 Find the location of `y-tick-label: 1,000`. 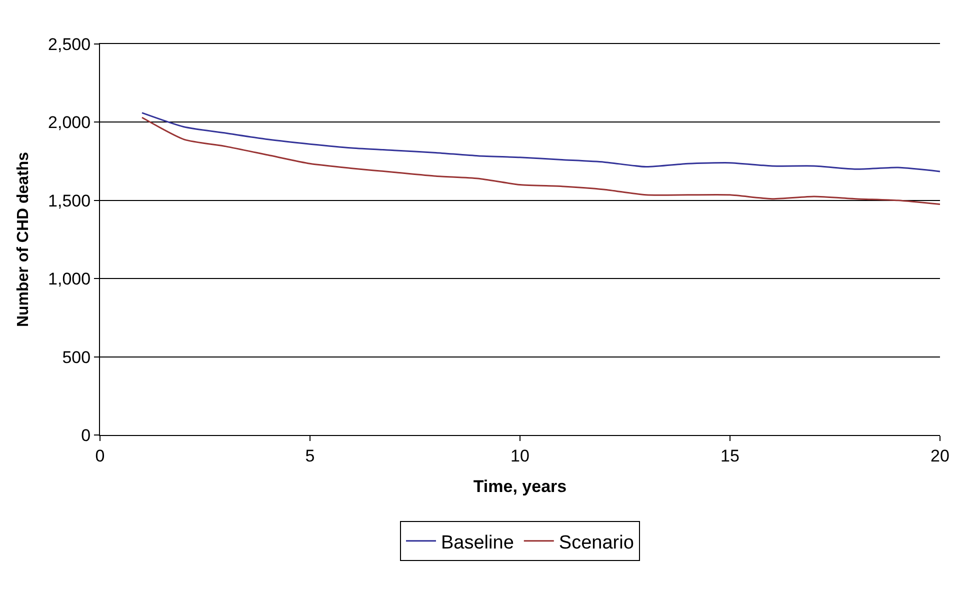

y-tick-label: 1,000 is located at coordinates (69, 279).